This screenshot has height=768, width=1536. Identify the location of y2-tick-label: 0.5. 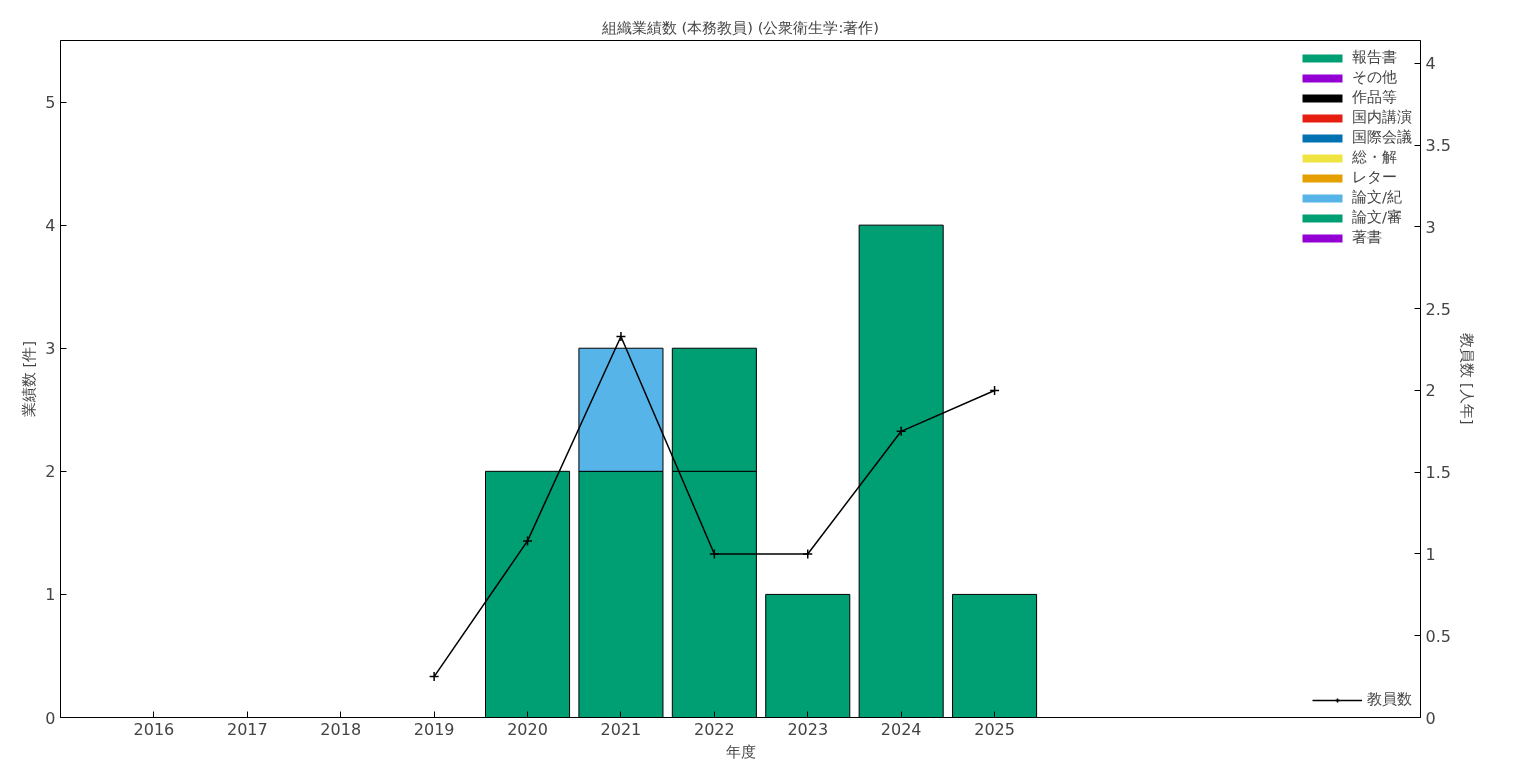
(1438, 636).